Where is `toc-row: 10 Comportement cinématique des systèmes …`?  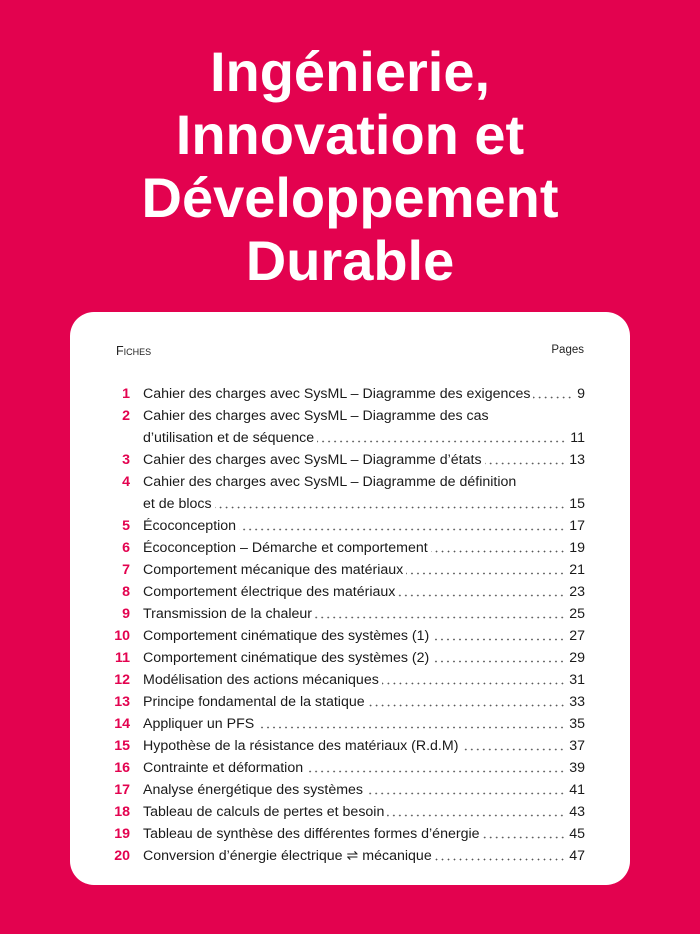
toc-row: 10 Comportement cinématique des systèmes … is located at coordinates (350, 636).